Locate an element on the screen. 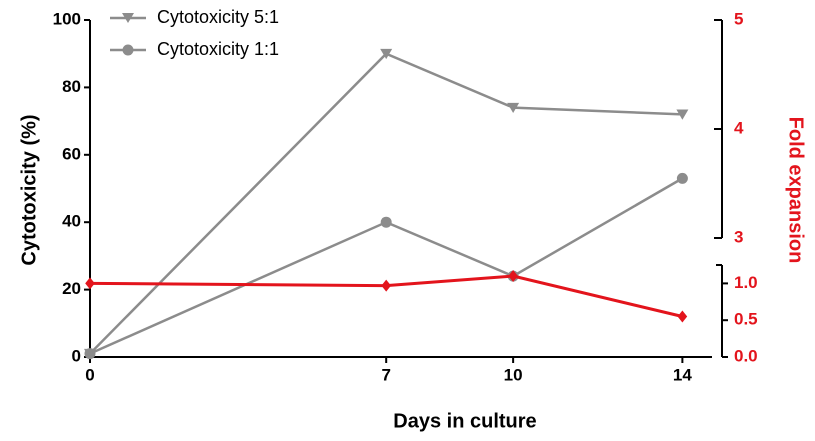 Image resolution: width=815 pixels, height=441 pixels. x-axis-label: Days in culture is located at coordinates (464, 421).